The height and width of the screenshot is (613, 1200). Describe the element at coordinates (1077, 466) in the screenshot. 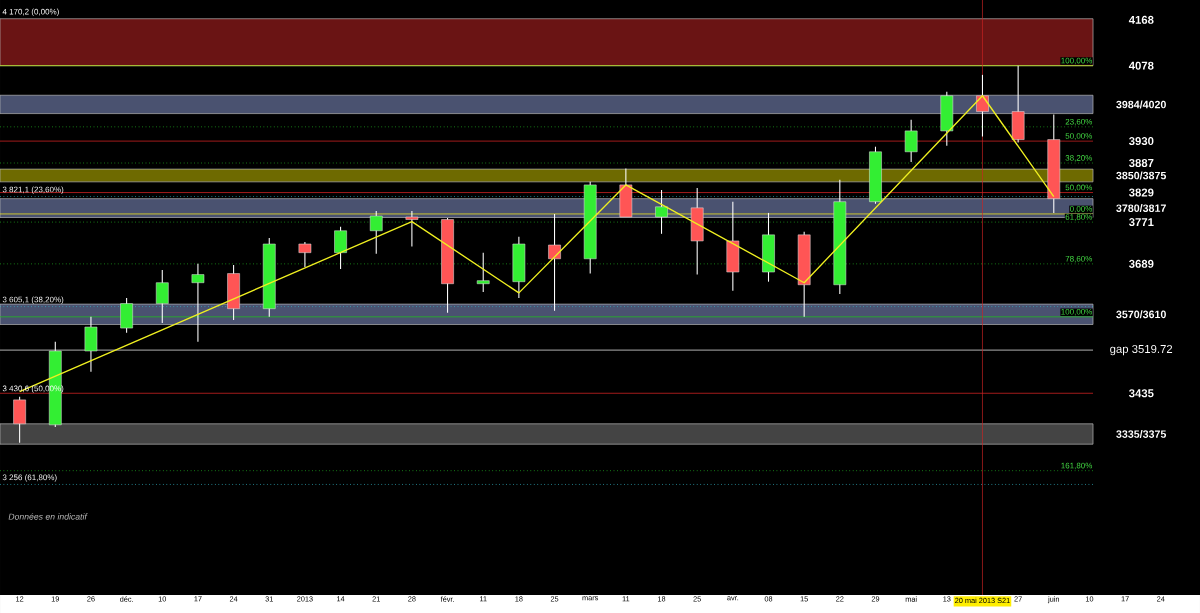

I see `annotation: 161,80%` at that location.